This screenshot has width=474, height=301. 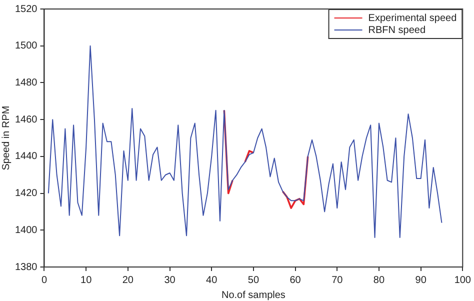 I want to click on legend-label: Experimental speed, so click(x=412, y=18).